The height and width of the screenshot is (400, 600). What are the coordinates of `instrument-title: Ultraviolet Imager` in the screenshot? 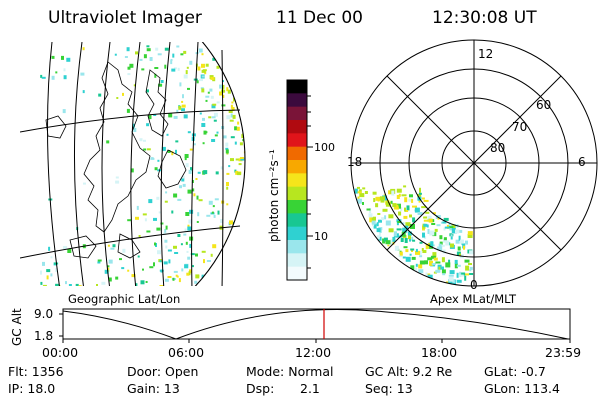 It's located at (125, 18).